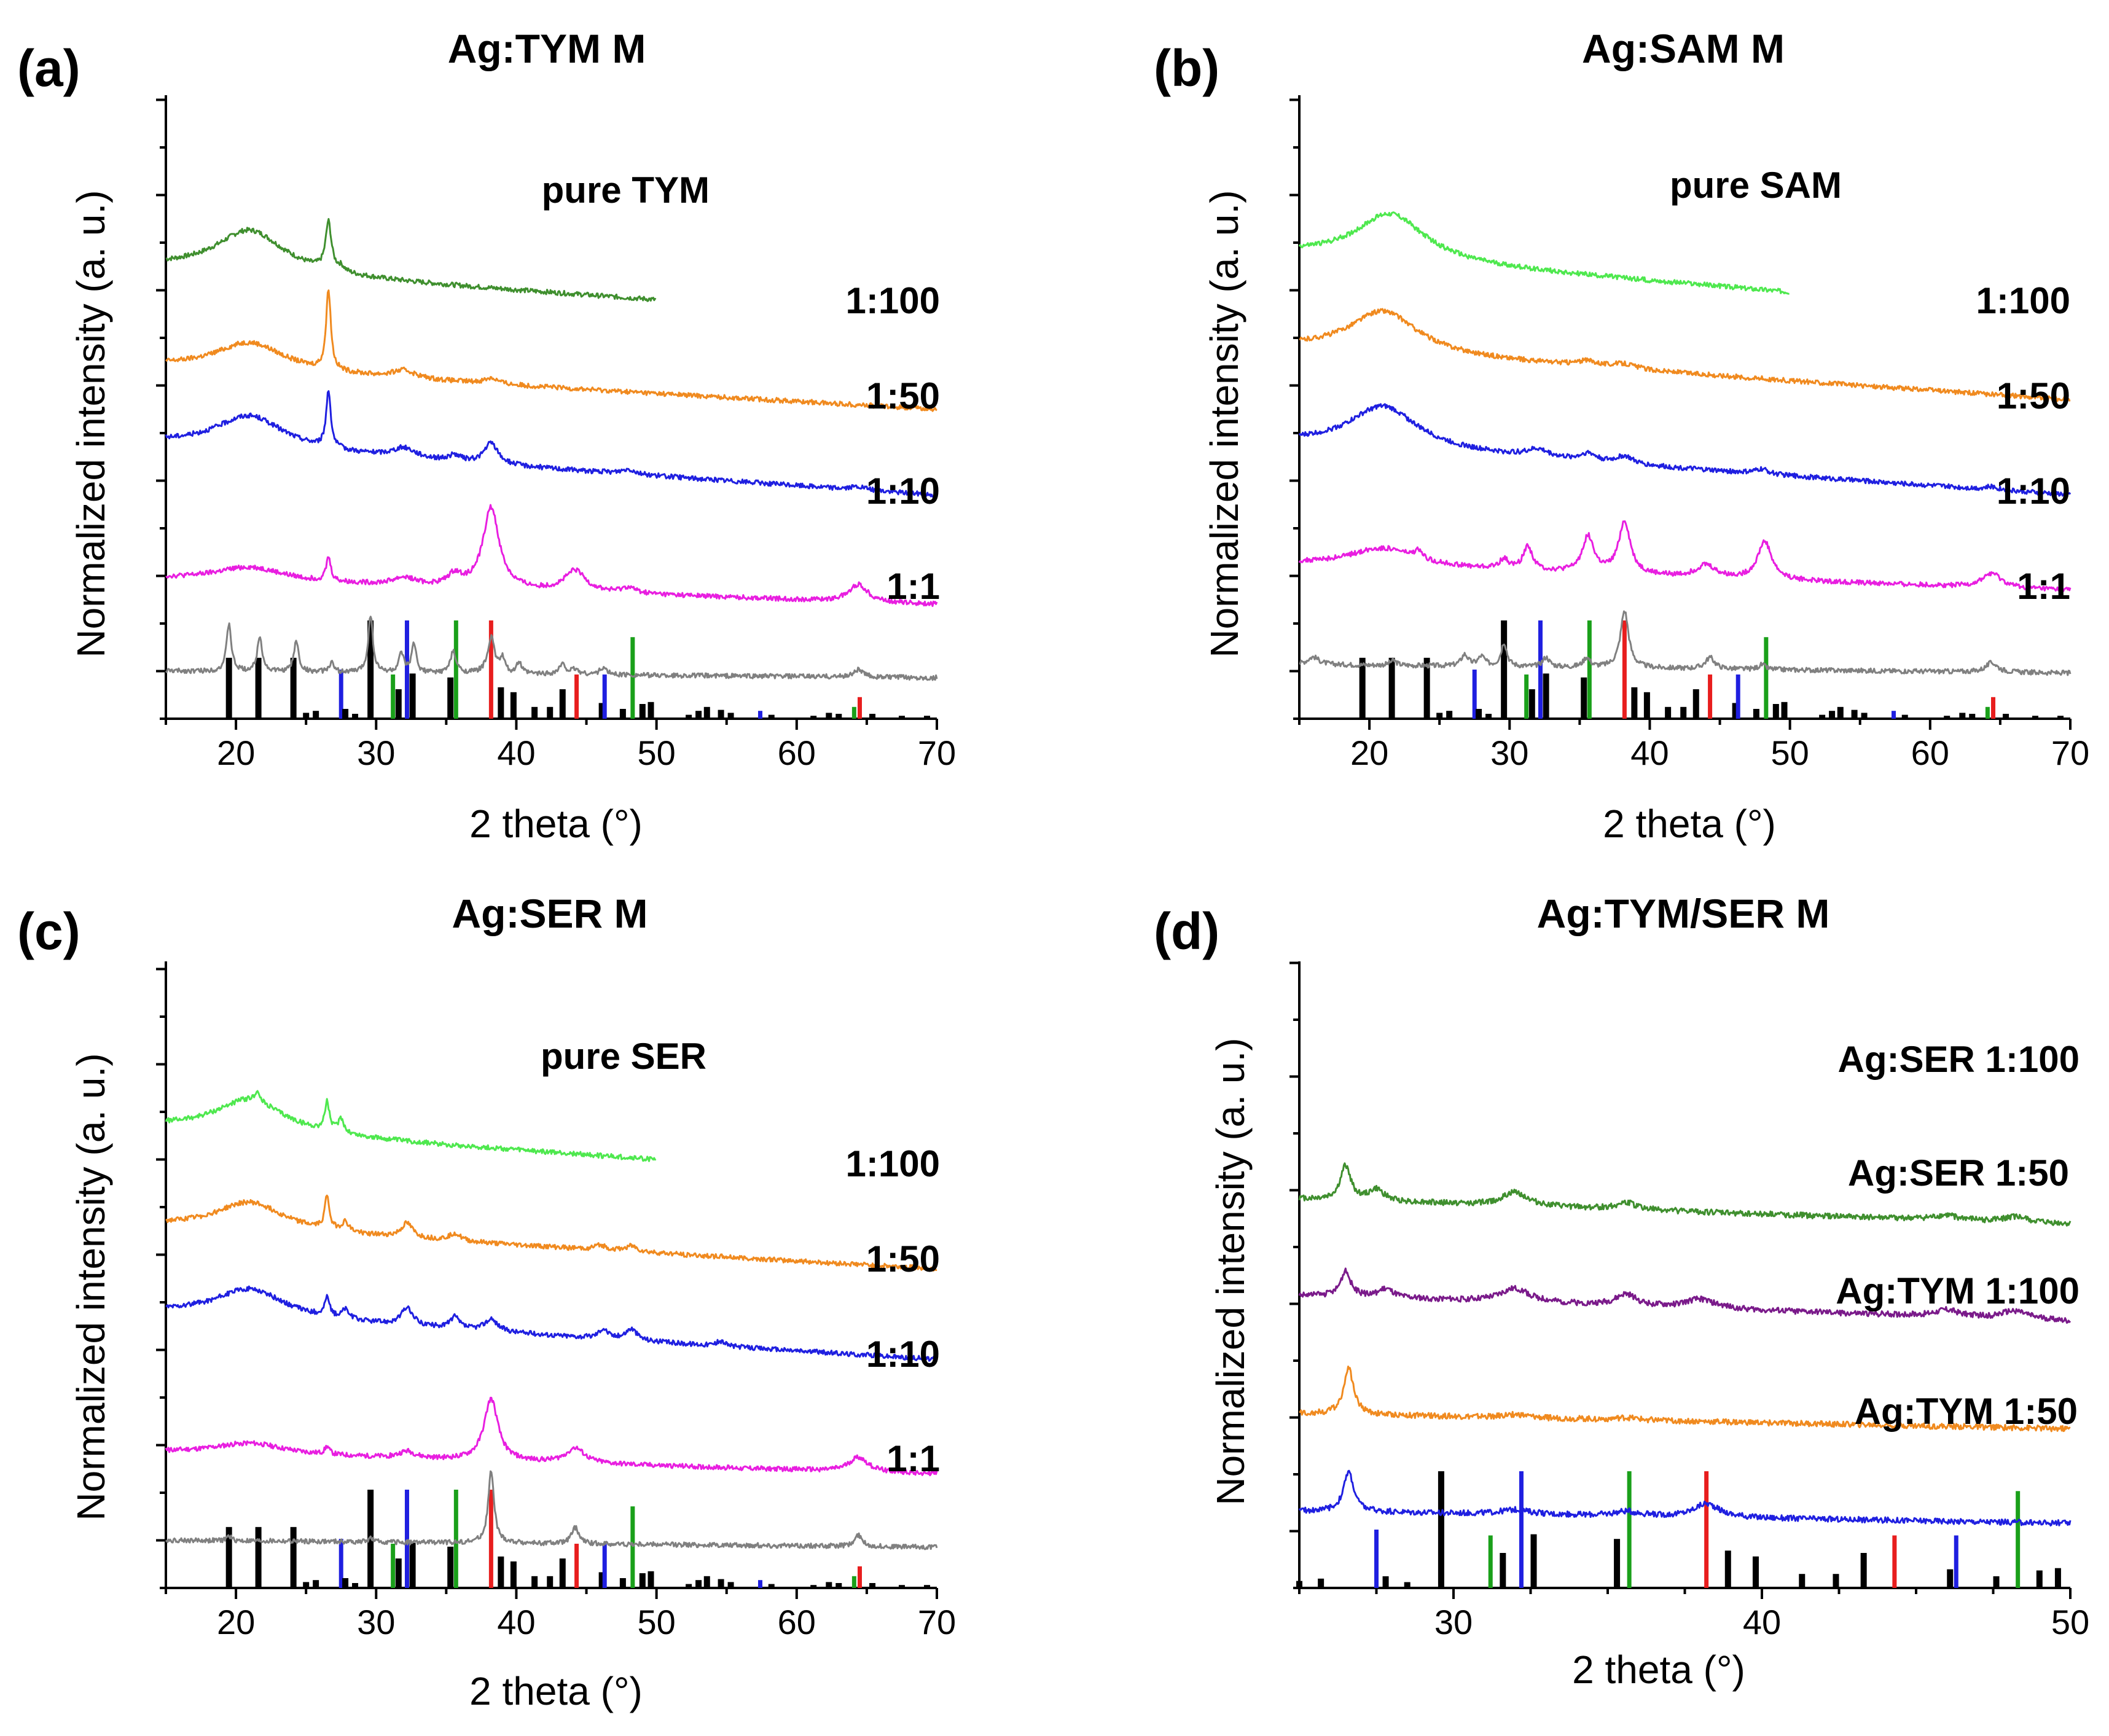  What do you see at coordinates (2044, 586) in the screenshot?
I see `series-label: 1:1` at bounding box center [2044, 586].